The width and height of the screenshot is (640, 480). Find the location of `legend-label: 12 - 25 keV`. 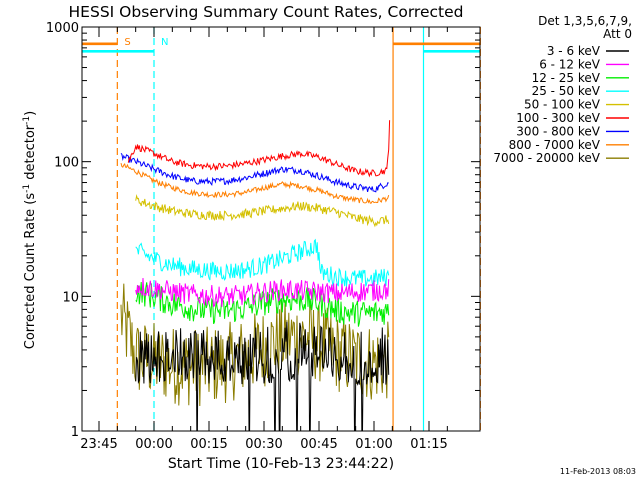

legend-label: 12 - 25 keV is located at coordinates (566, 78).